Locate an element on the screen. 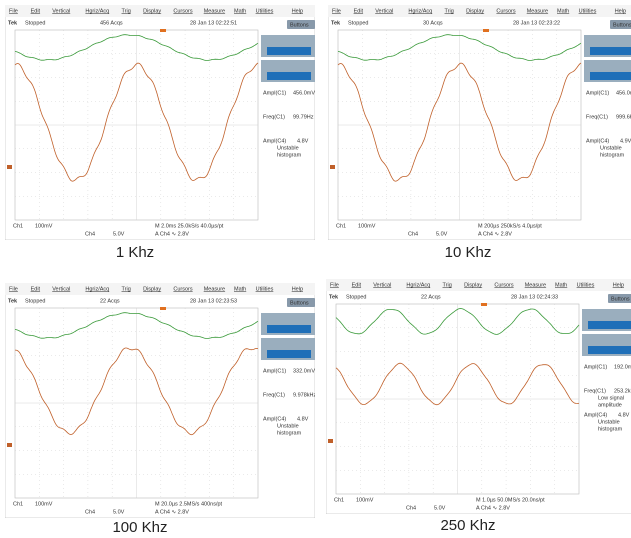 Image resolution: width=631 pixels, height=538 pixels. measure-note: Low signal is located at coordinates (611, 398).